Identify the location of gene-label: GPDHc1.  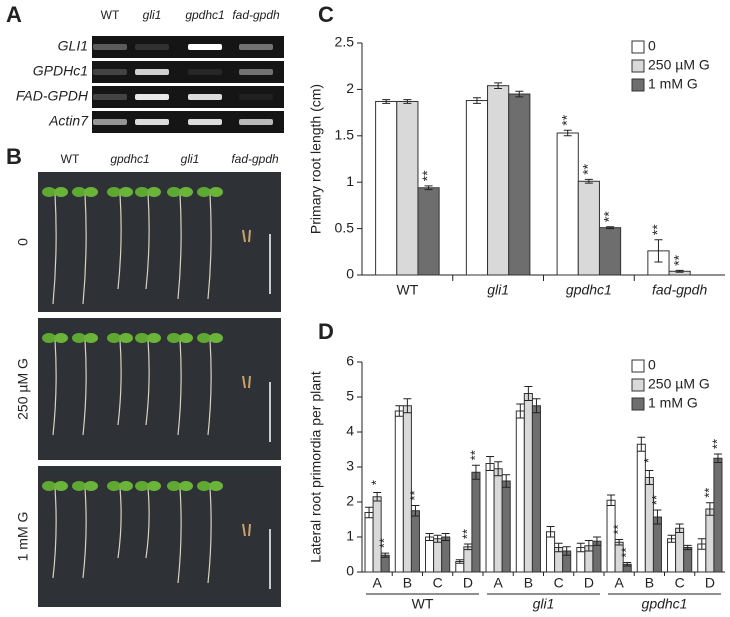
(60, 71).